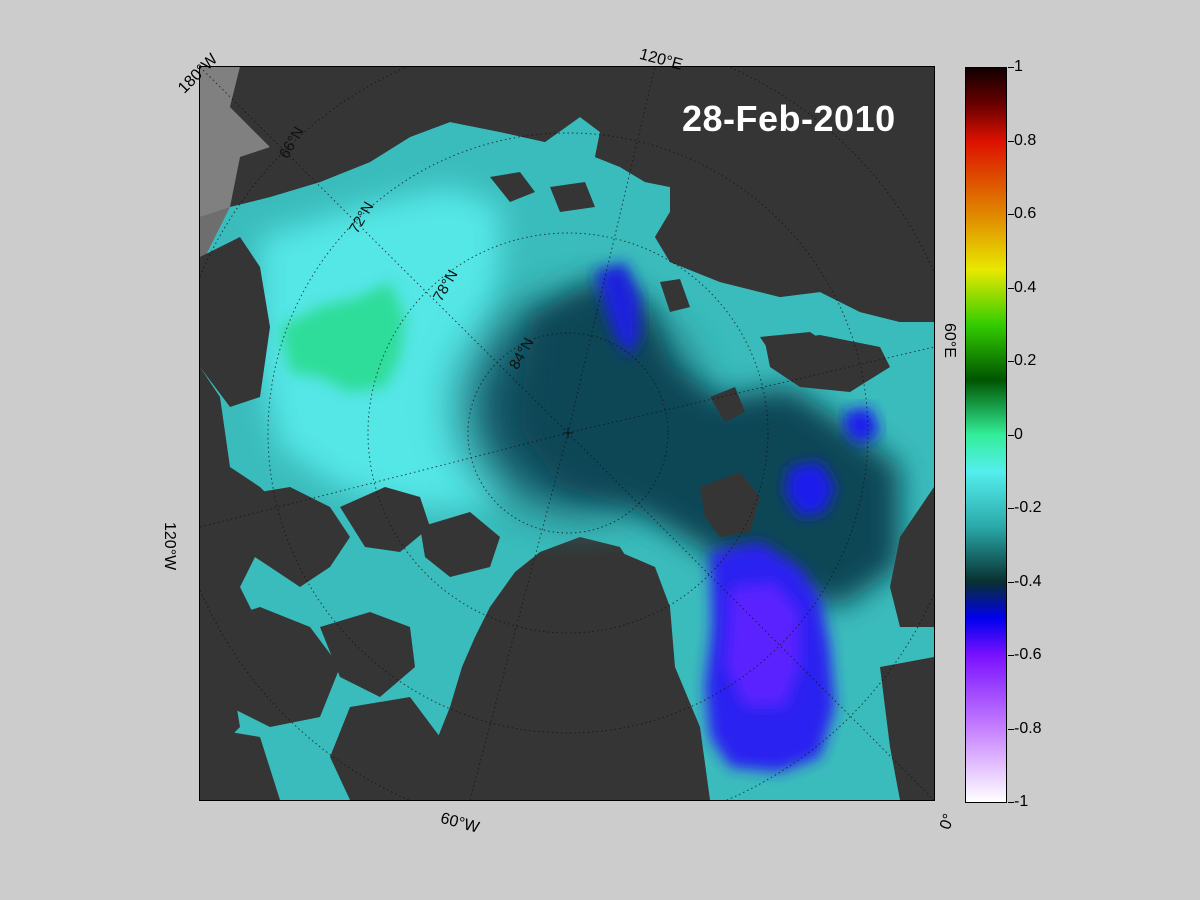 Image resolution: width=1200 pixels, height=900 pixels. What do you see at coordinates (590, 676) in the screenshot?
I see `land-greenland` at bounding box center [590, 676].